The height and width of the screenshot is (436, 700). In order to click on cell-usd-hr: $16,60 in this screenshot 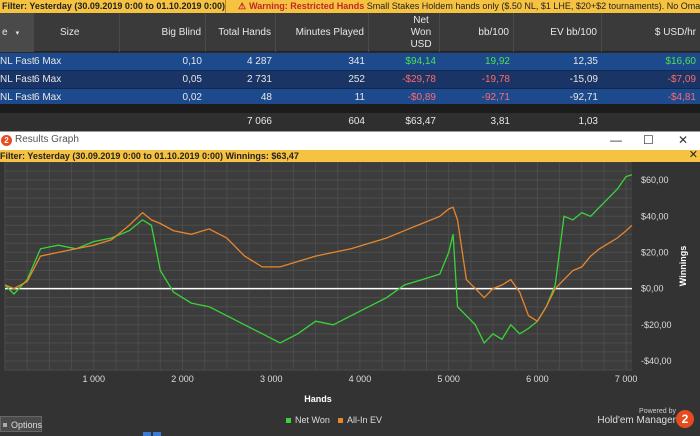, I will do `click(680, 61)`.